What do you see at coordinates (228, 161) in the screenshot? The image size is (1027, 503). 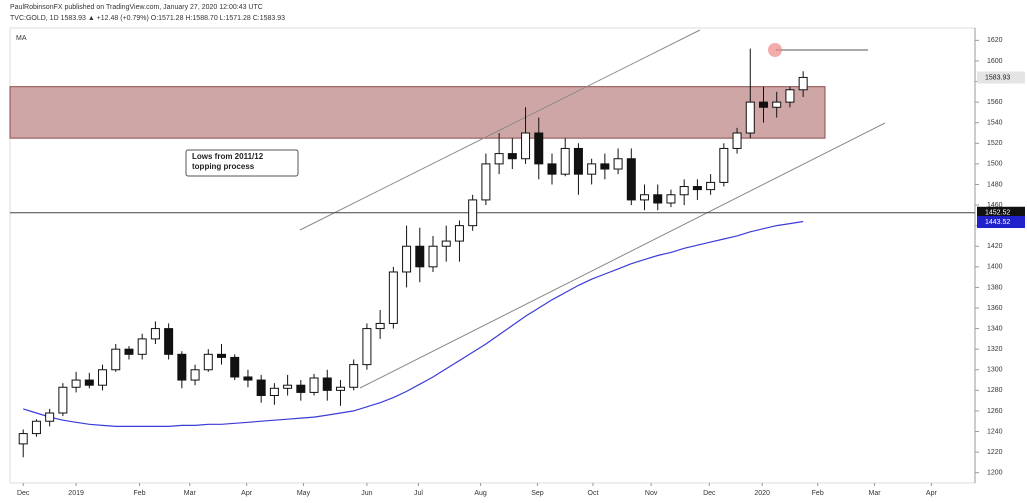 I see `annotation: Lows from 2011/12 topping process` at bounding box center [228, 161].